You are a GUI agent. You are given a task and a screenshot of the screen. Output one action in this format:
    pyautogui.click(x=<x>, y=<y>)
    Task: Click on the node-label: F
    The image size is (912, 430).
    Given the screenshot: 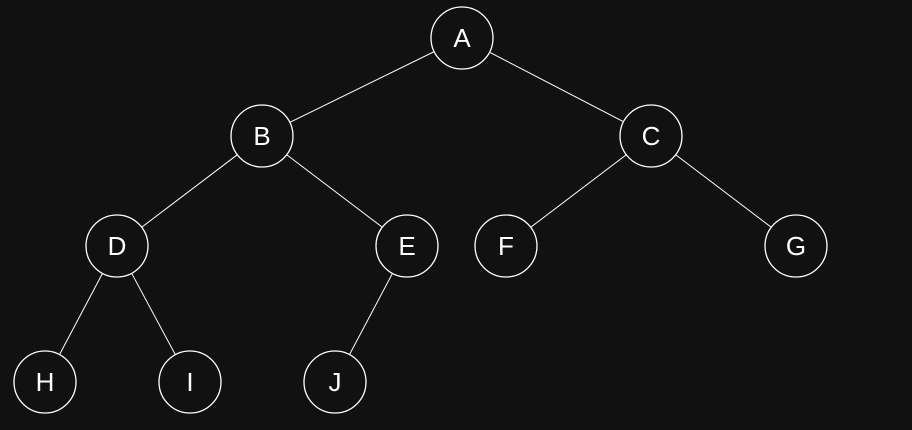 What is the action you would take?
    pyautogui.click(x=506, y=246)
    